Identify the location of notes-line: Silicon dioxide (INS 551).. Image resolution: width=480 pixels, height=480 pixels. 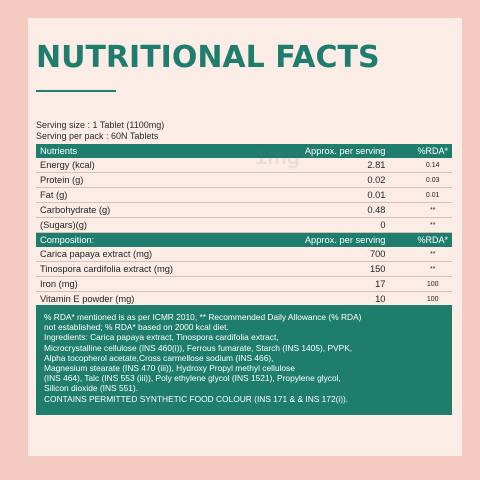
(91, 388).